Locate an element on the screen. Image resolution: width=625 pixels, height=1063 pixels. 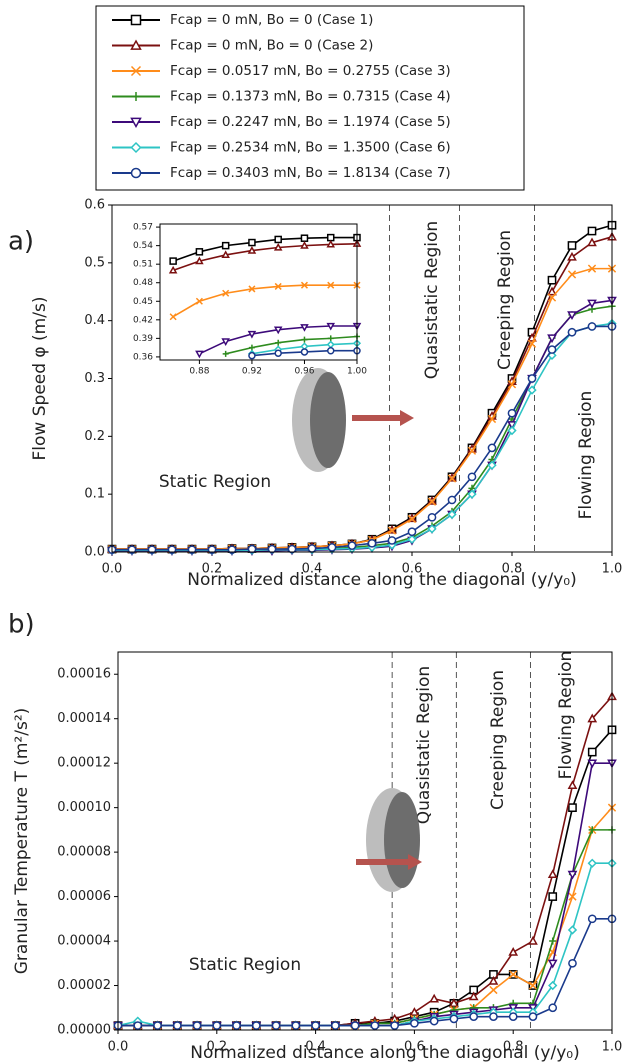
legend-label: Fcap = 0.1373 mN, Bo = 0.7315 (Case 4) is located at coordinates (310, 97).